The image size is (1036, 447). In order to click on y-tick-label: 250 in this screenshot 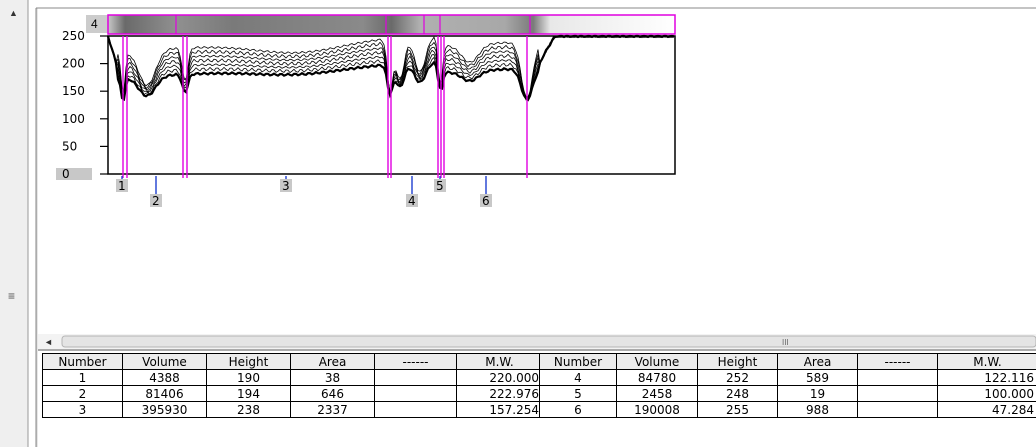, I will do `click(73, 36)`.